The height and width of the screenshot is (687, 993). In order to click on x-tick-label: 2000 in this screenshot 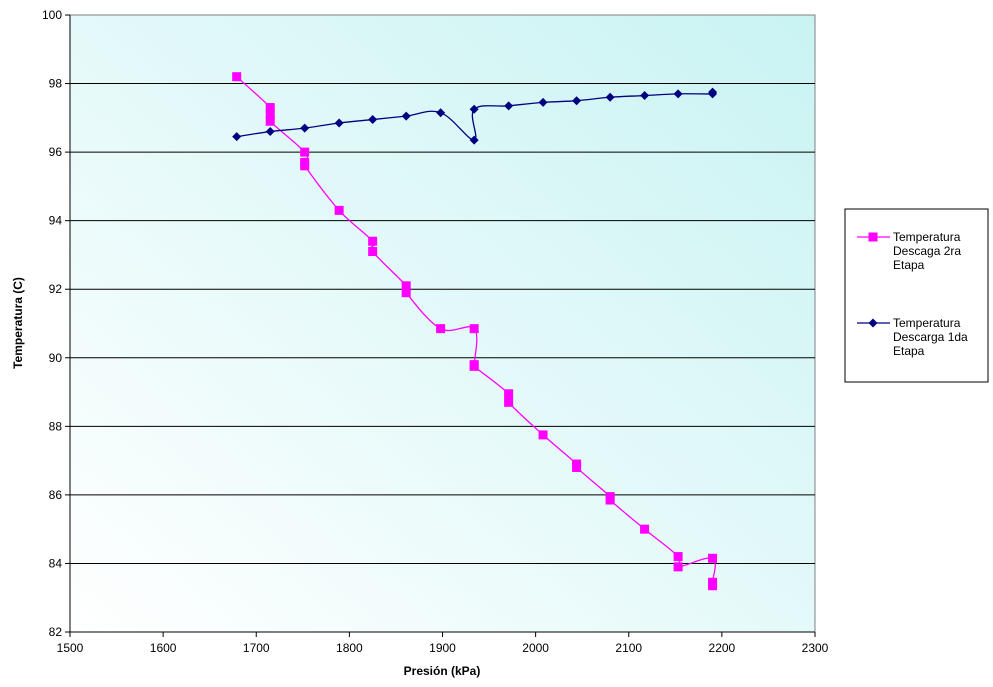, I will do `click(535, 648)`.